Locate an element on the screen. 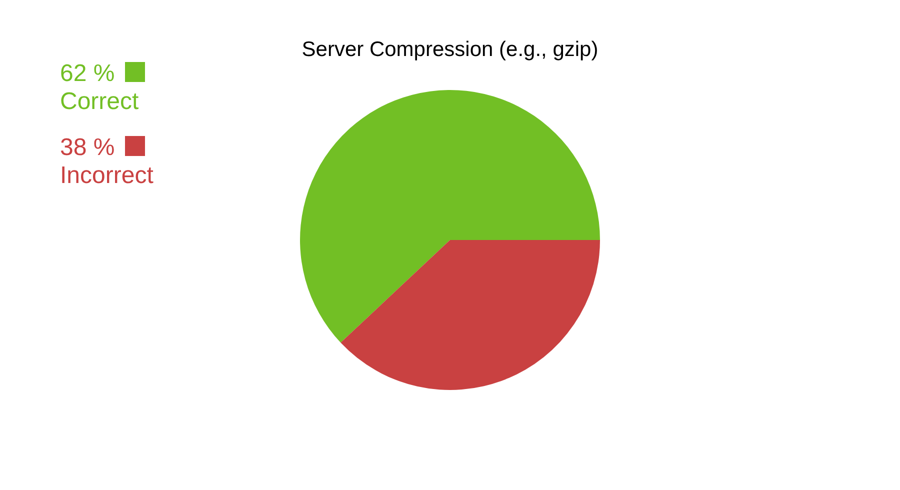 Image resolution: width=900 pixels, height=490 pixels. legend-label: Incorrect is located at coordinates (107, 175).